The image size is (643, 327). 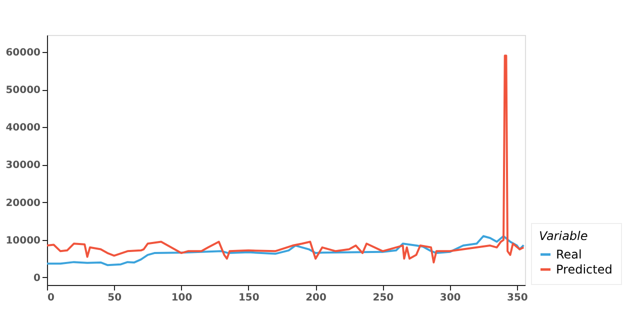 I want to click on x-tick-label: 100, so click(x=181, y=298).